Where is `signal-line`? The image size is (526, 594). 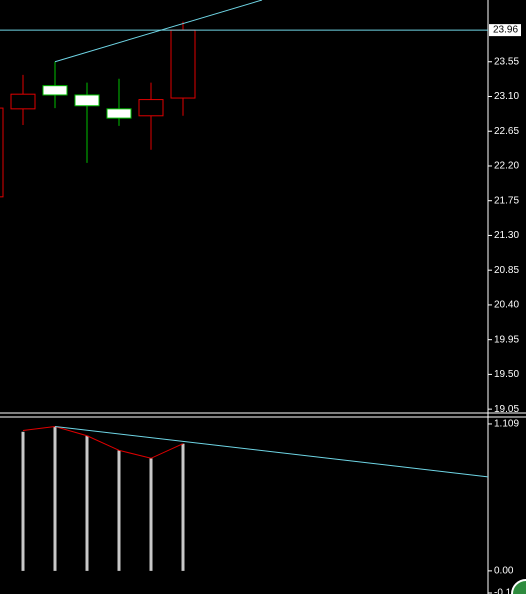
signal-line is located at coordinates (103, 442).